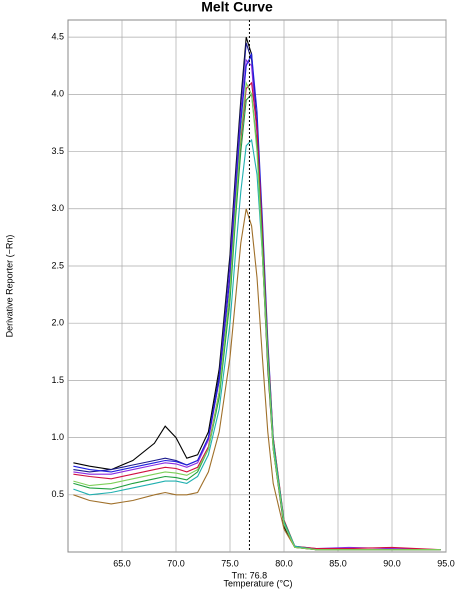  Describe the element at coordinates (338, 563) in the screenshot. I see `x-tick-label: 85.0` at that location.